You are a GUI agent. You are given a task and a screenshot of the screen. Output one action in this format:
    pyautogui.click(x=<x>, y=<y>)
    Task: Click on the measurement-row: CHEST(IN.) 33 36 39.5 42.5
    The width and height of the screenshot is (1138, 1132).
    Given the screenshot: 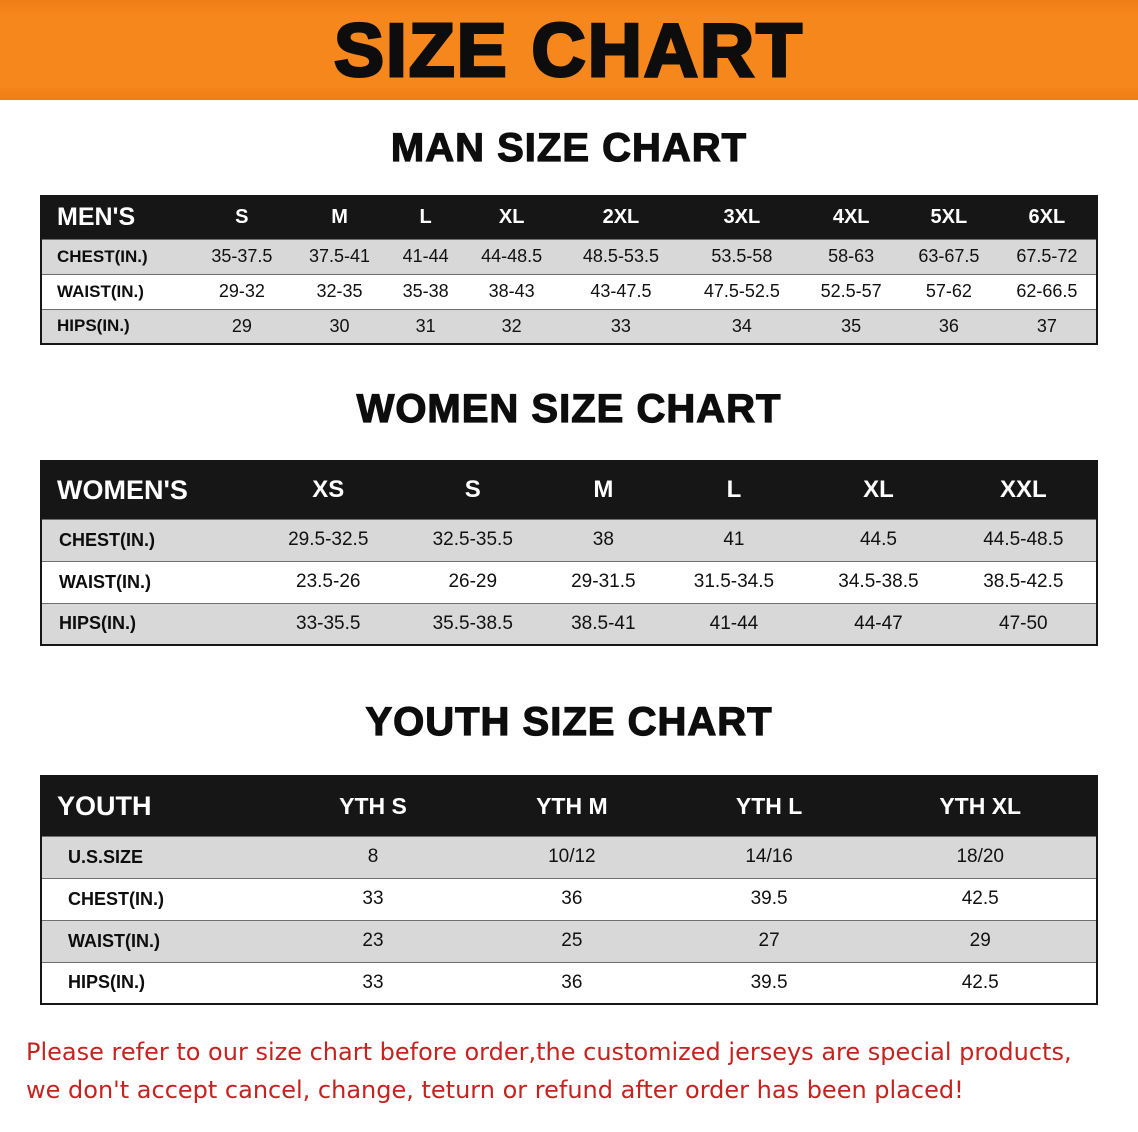 What is the action you would take?
    pyautogui.click(x=569, y=899)
    